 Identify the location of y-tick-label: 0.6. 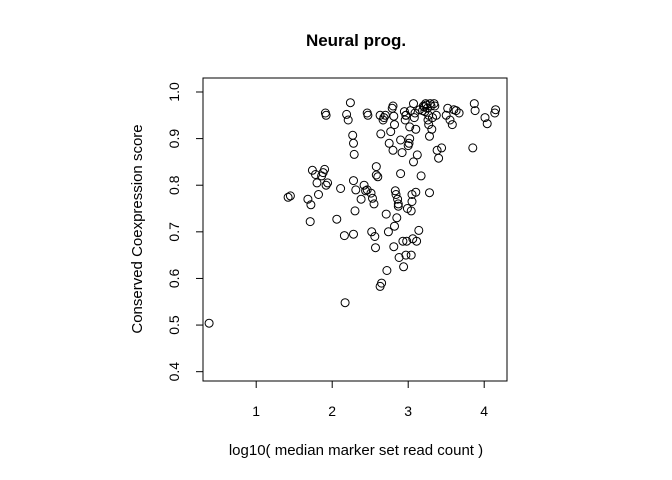
(174, 279).